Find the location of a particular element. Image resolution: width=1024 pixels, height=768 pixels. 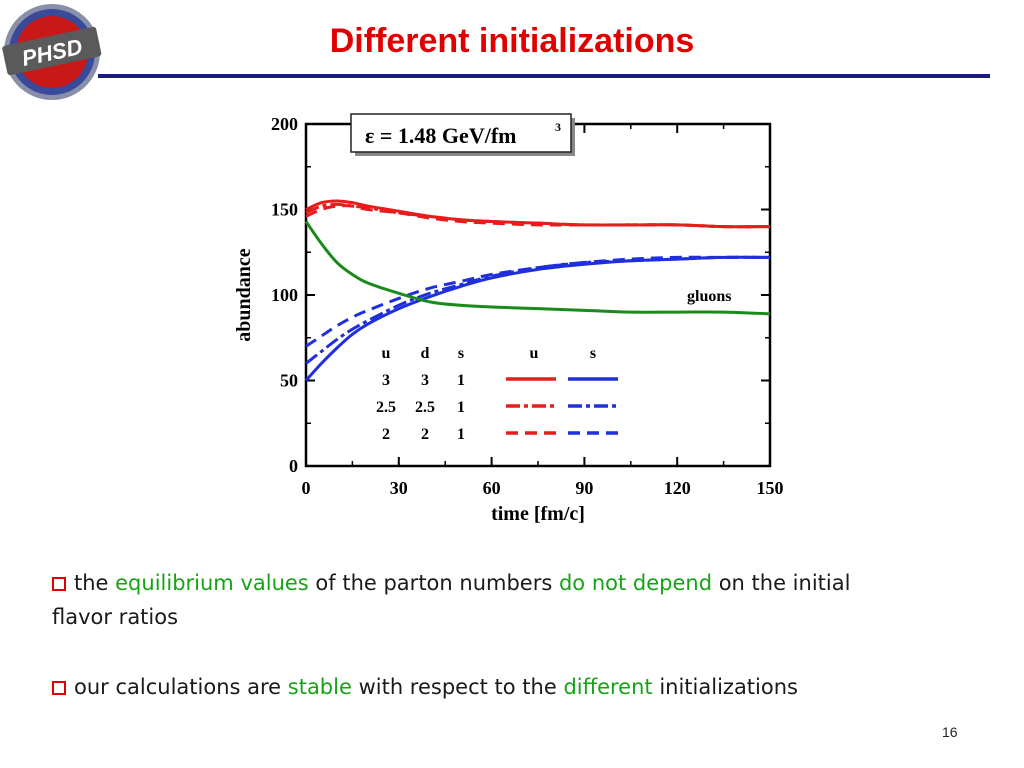

energy-density-label: ε = 1.48 GeV/fm 3 is located at coordinates (462, 134).